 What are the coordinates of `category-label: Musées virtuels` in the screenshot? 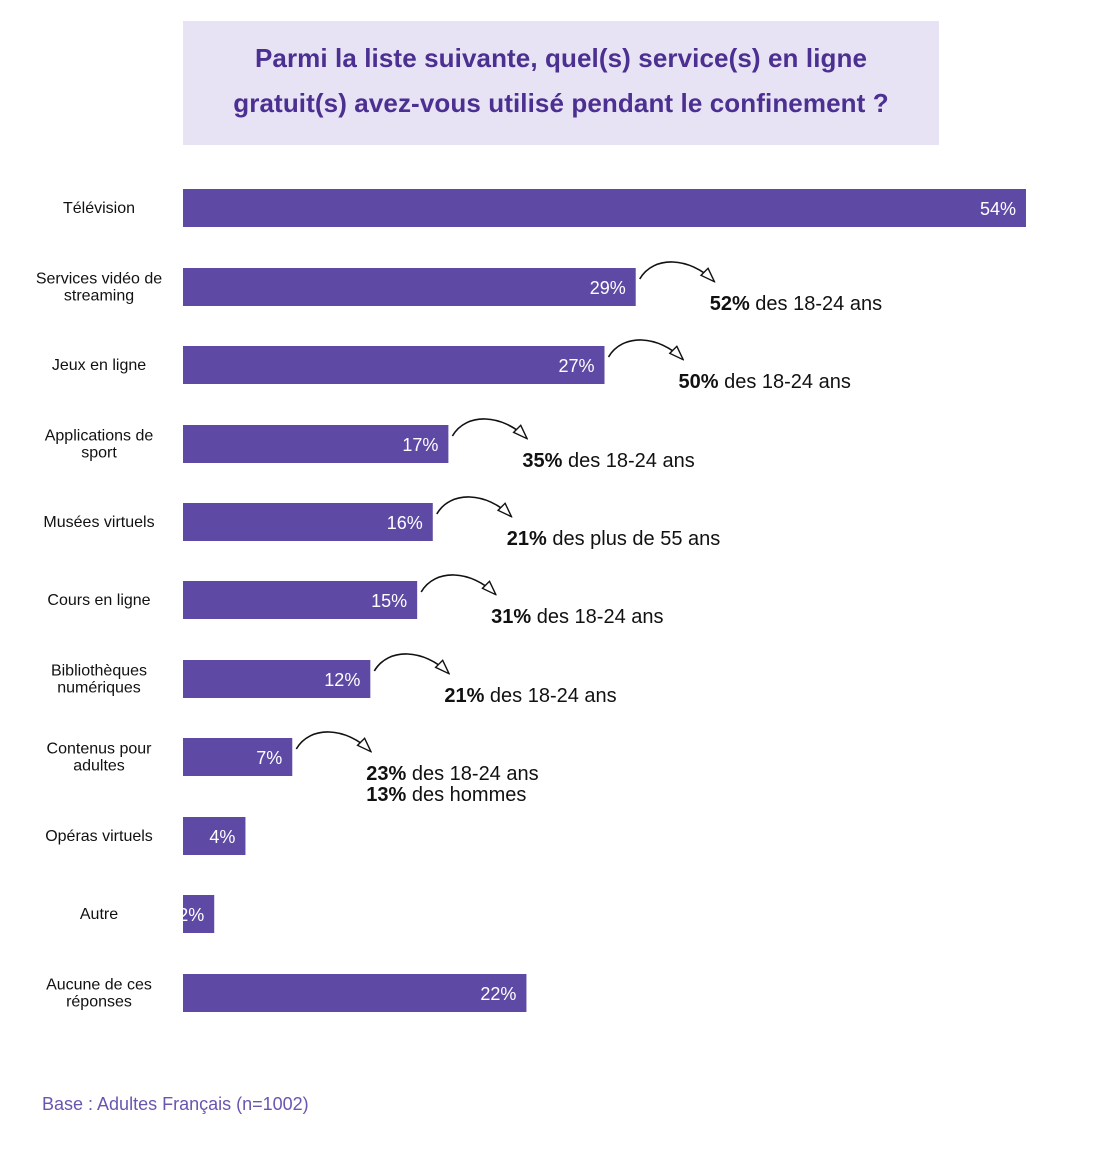 It's located at (98, 522).